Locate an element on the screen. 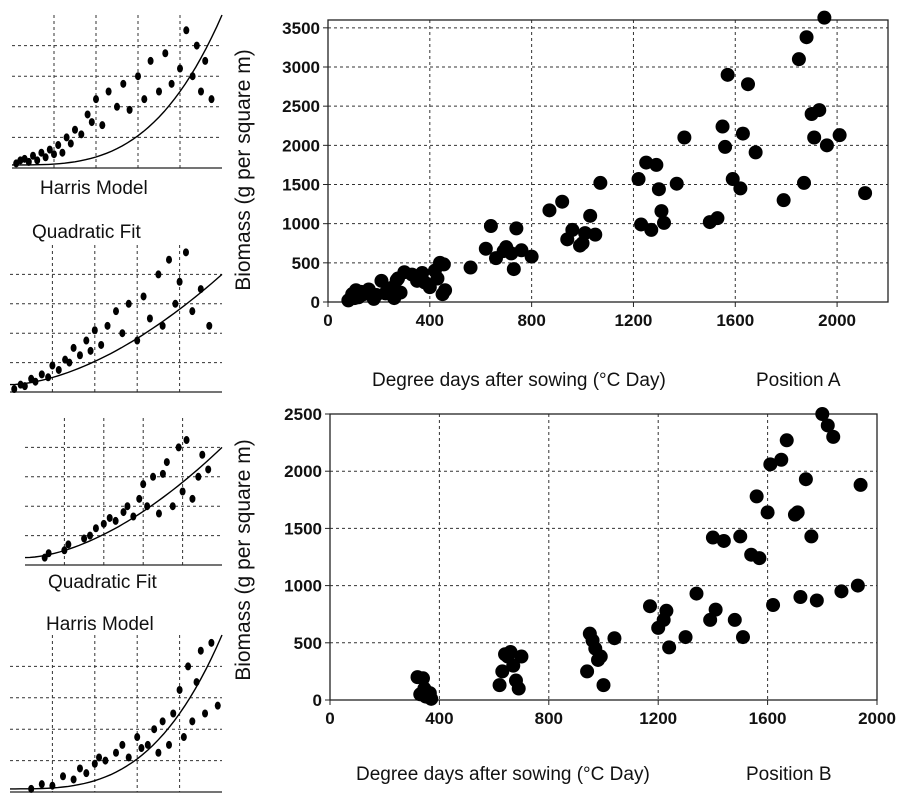 The image size is (900, 794). x-axis-label: Degree days after sowing (°C Day) is located at coordinates (503, 774).